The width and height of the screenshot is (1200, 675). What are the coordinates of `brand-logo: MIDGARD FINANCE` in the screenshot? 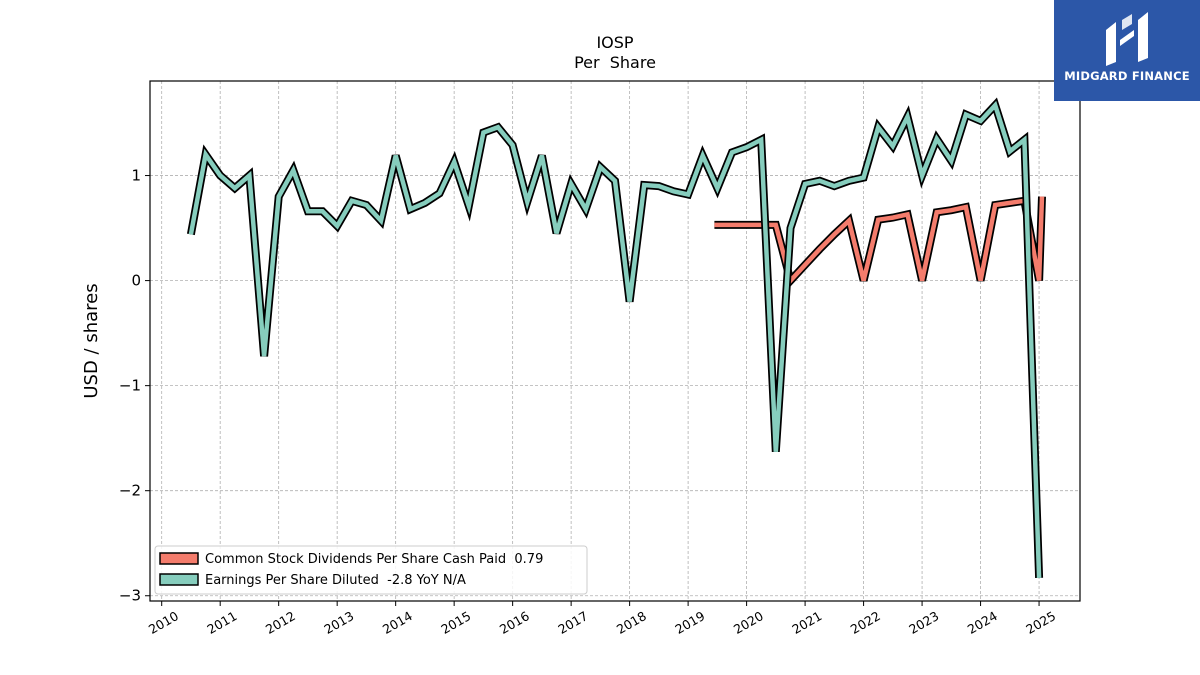 It's located at (1127, 50).